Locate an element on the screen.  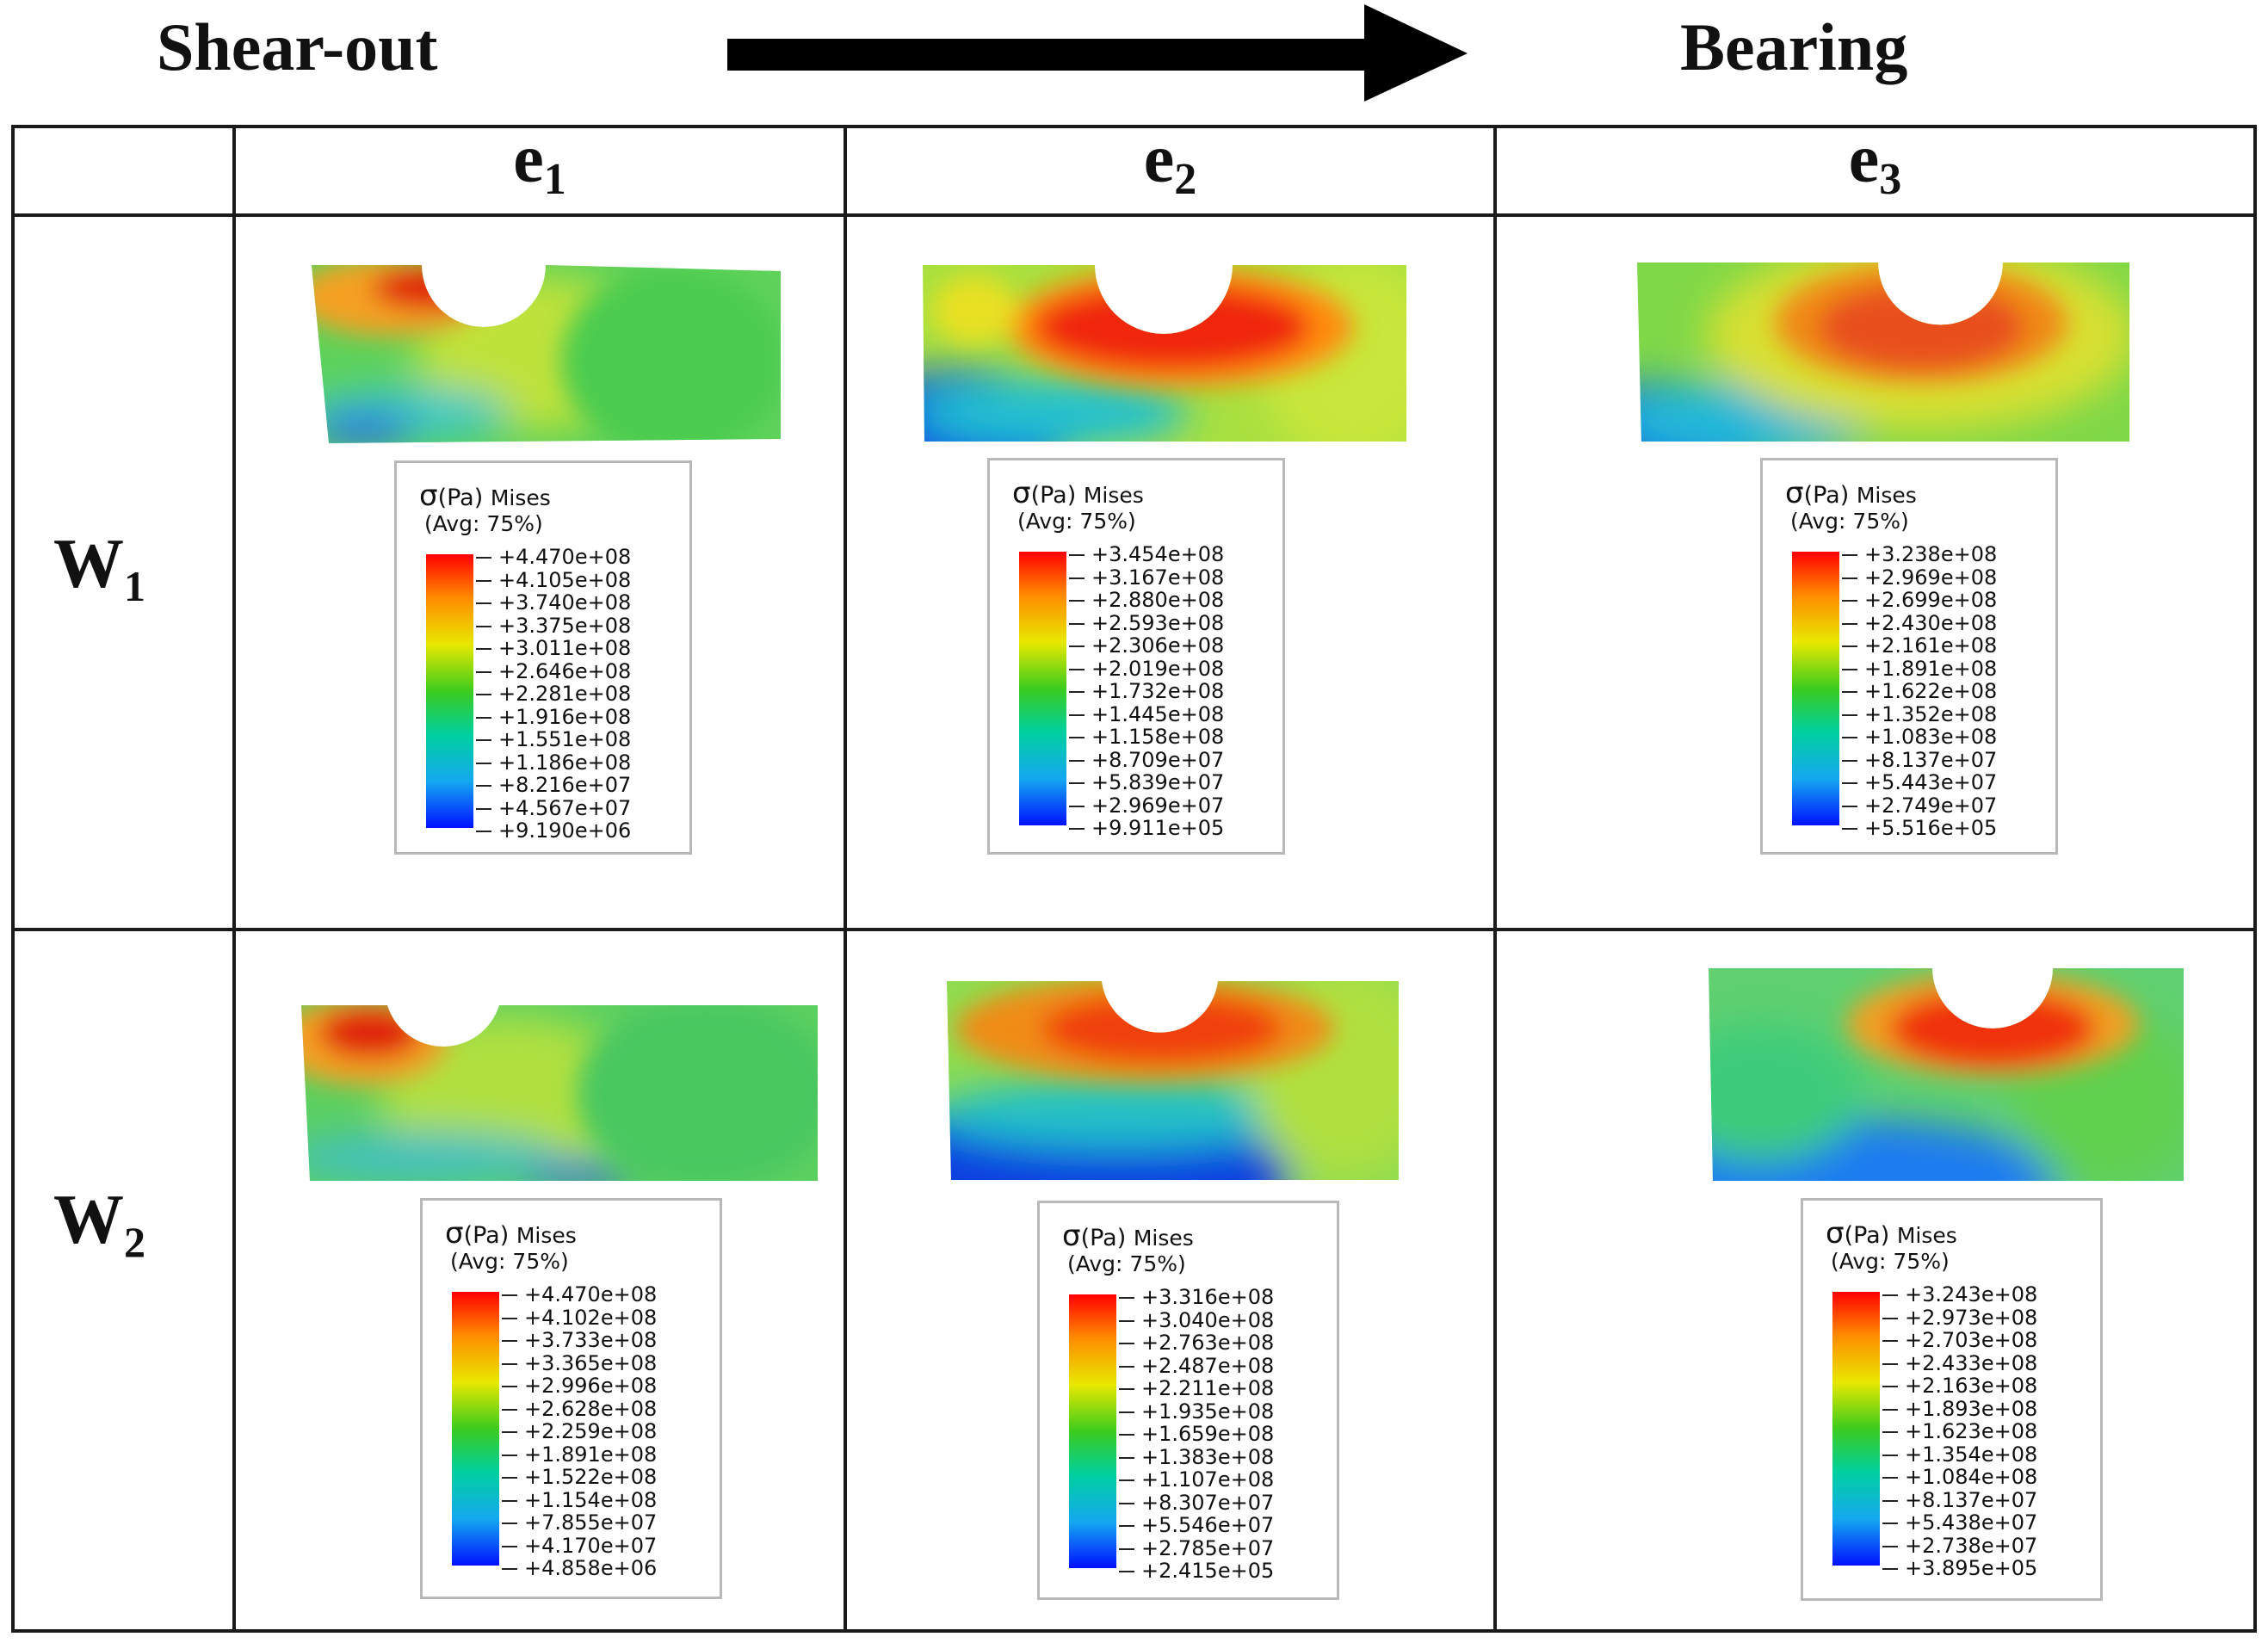
legend-value: +5.546e+07 is located at coordinates (1216, 1525).